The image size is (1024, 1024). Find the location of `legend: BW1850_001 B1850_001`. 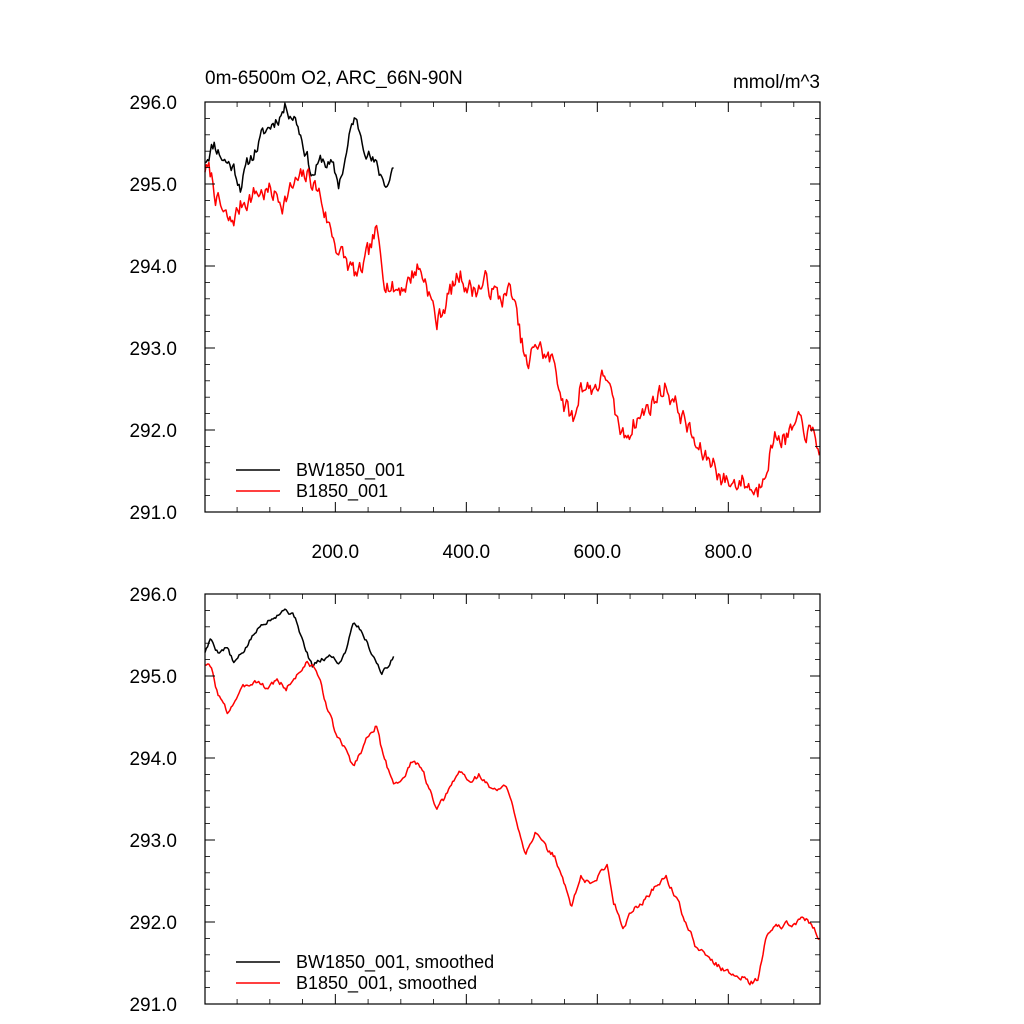

legend: BW1850_001 B1850_001 is located at coordinates (320, 481).